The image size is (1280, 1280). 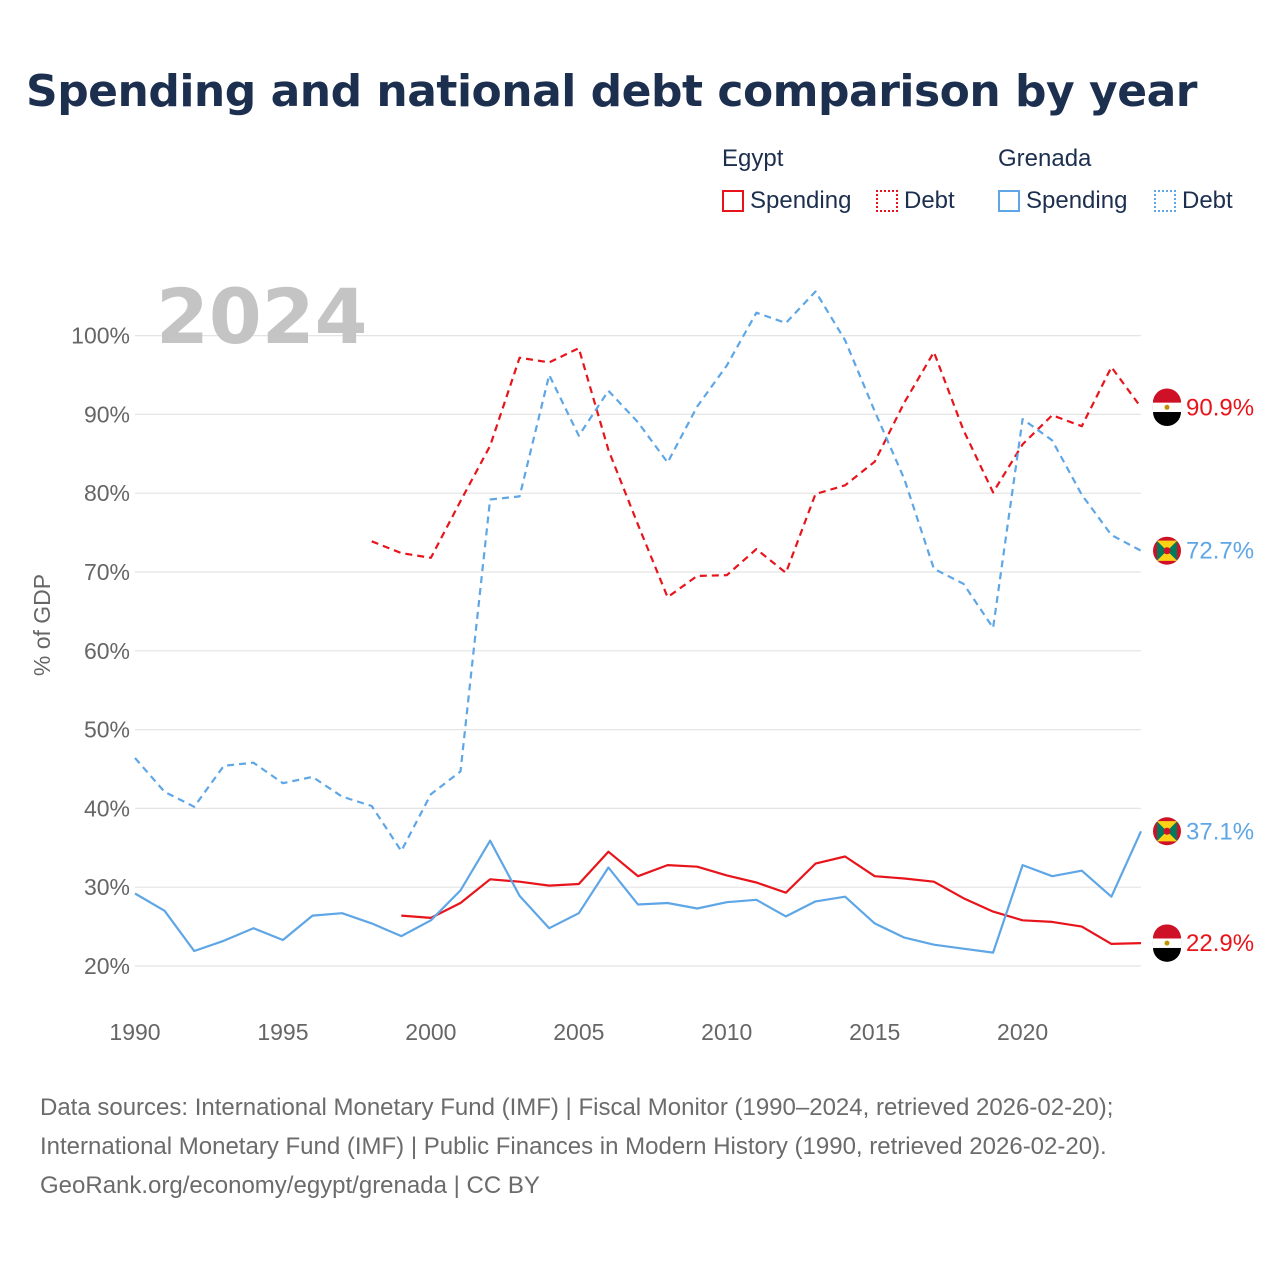 I want to click on end-label-grenada-debt: 72.7%, so click(x=1220, y=551).